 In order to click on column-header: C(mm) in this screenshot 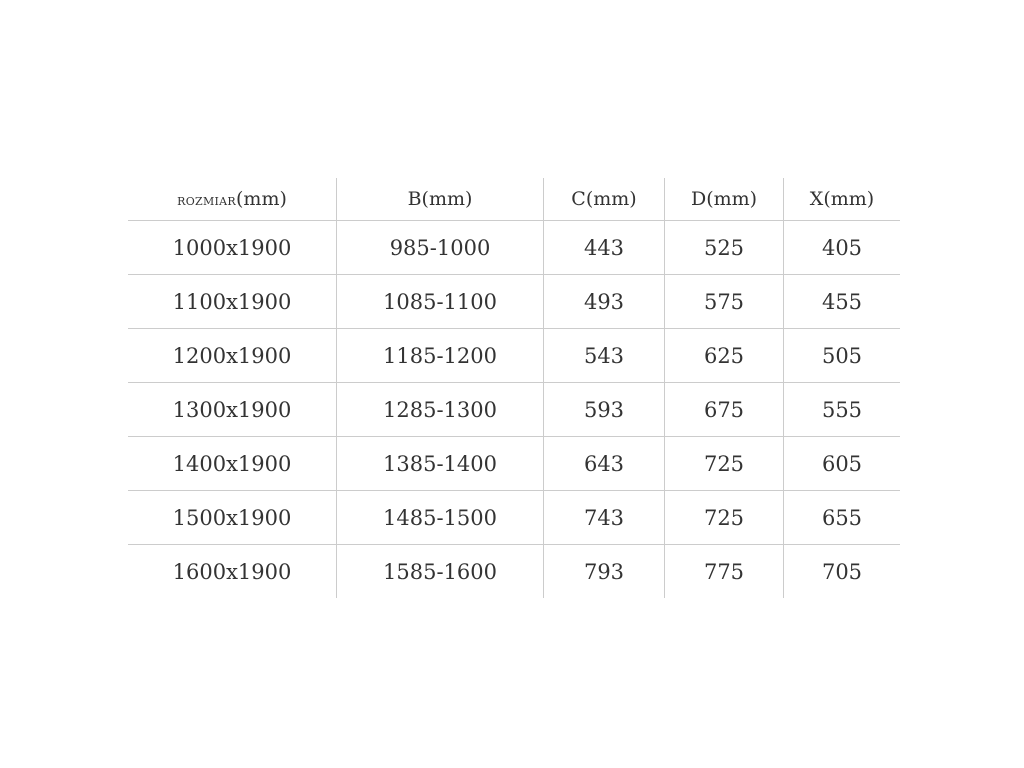, I will do `click(604, 199)`.